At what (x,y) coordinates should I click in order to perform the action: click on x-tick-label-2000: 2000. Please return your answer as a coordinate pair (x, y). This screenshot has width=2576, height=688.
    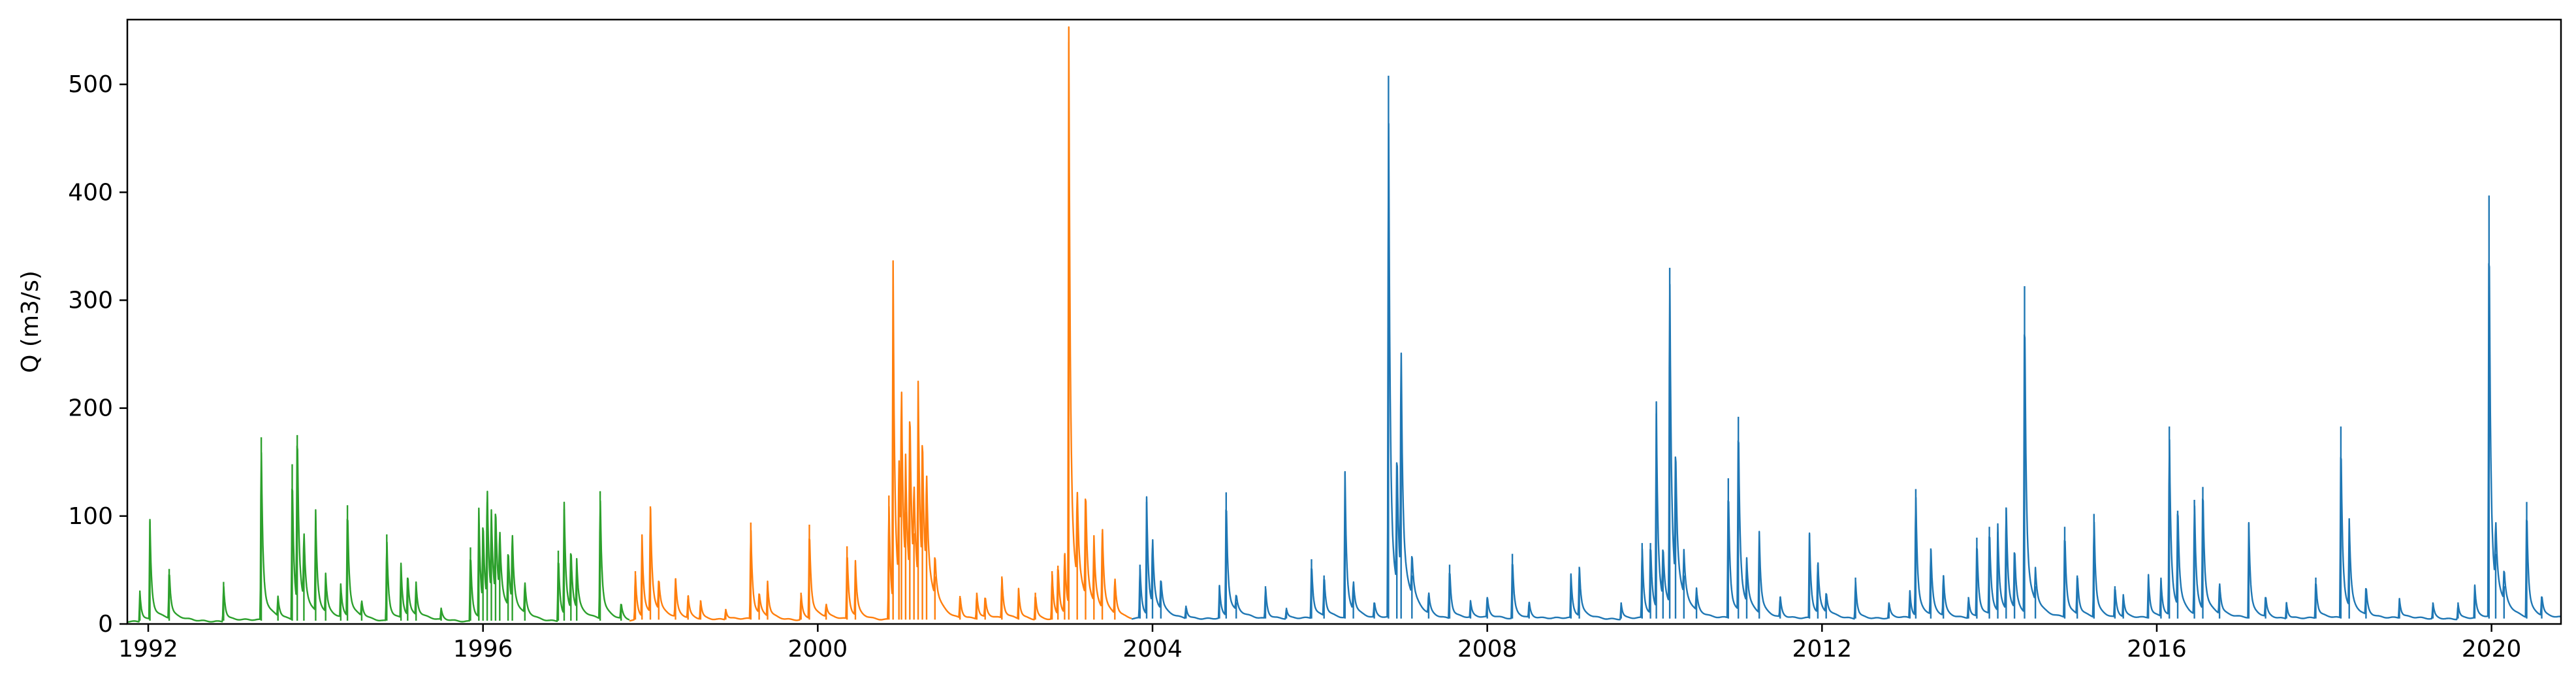
    Looking at the image, I should click on (818, 649).